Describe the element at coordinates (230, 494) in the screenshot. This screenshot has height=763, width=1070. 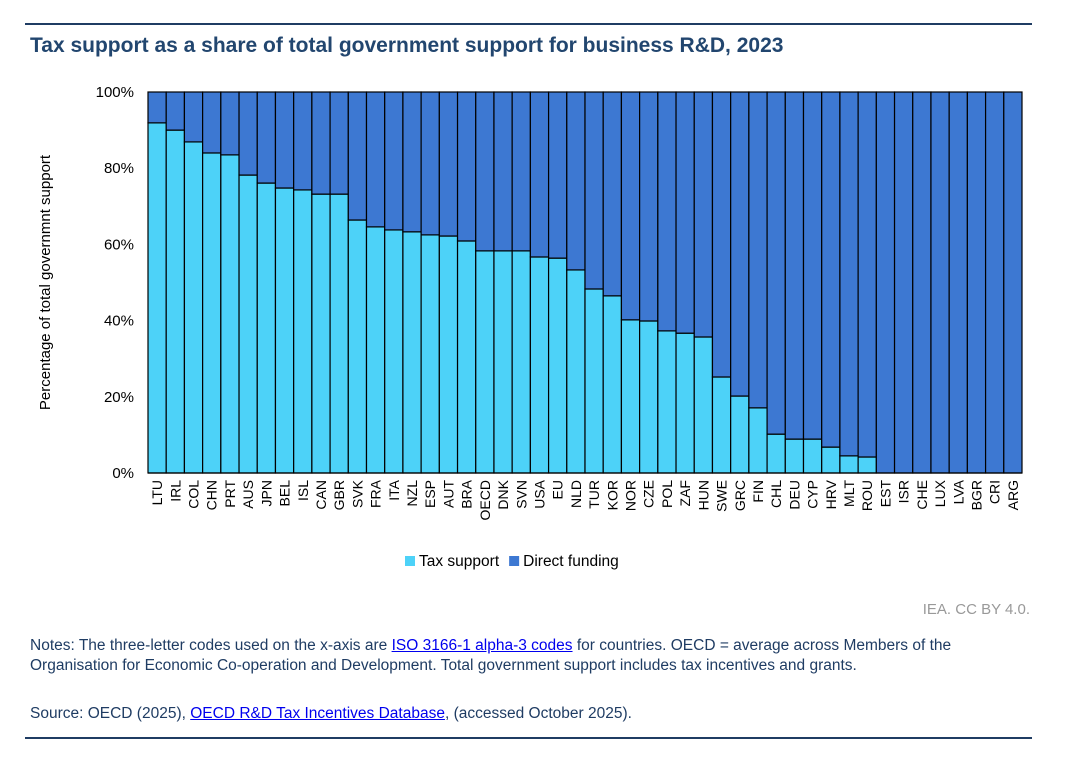
I see `x-tick-label: PRT` at that location.